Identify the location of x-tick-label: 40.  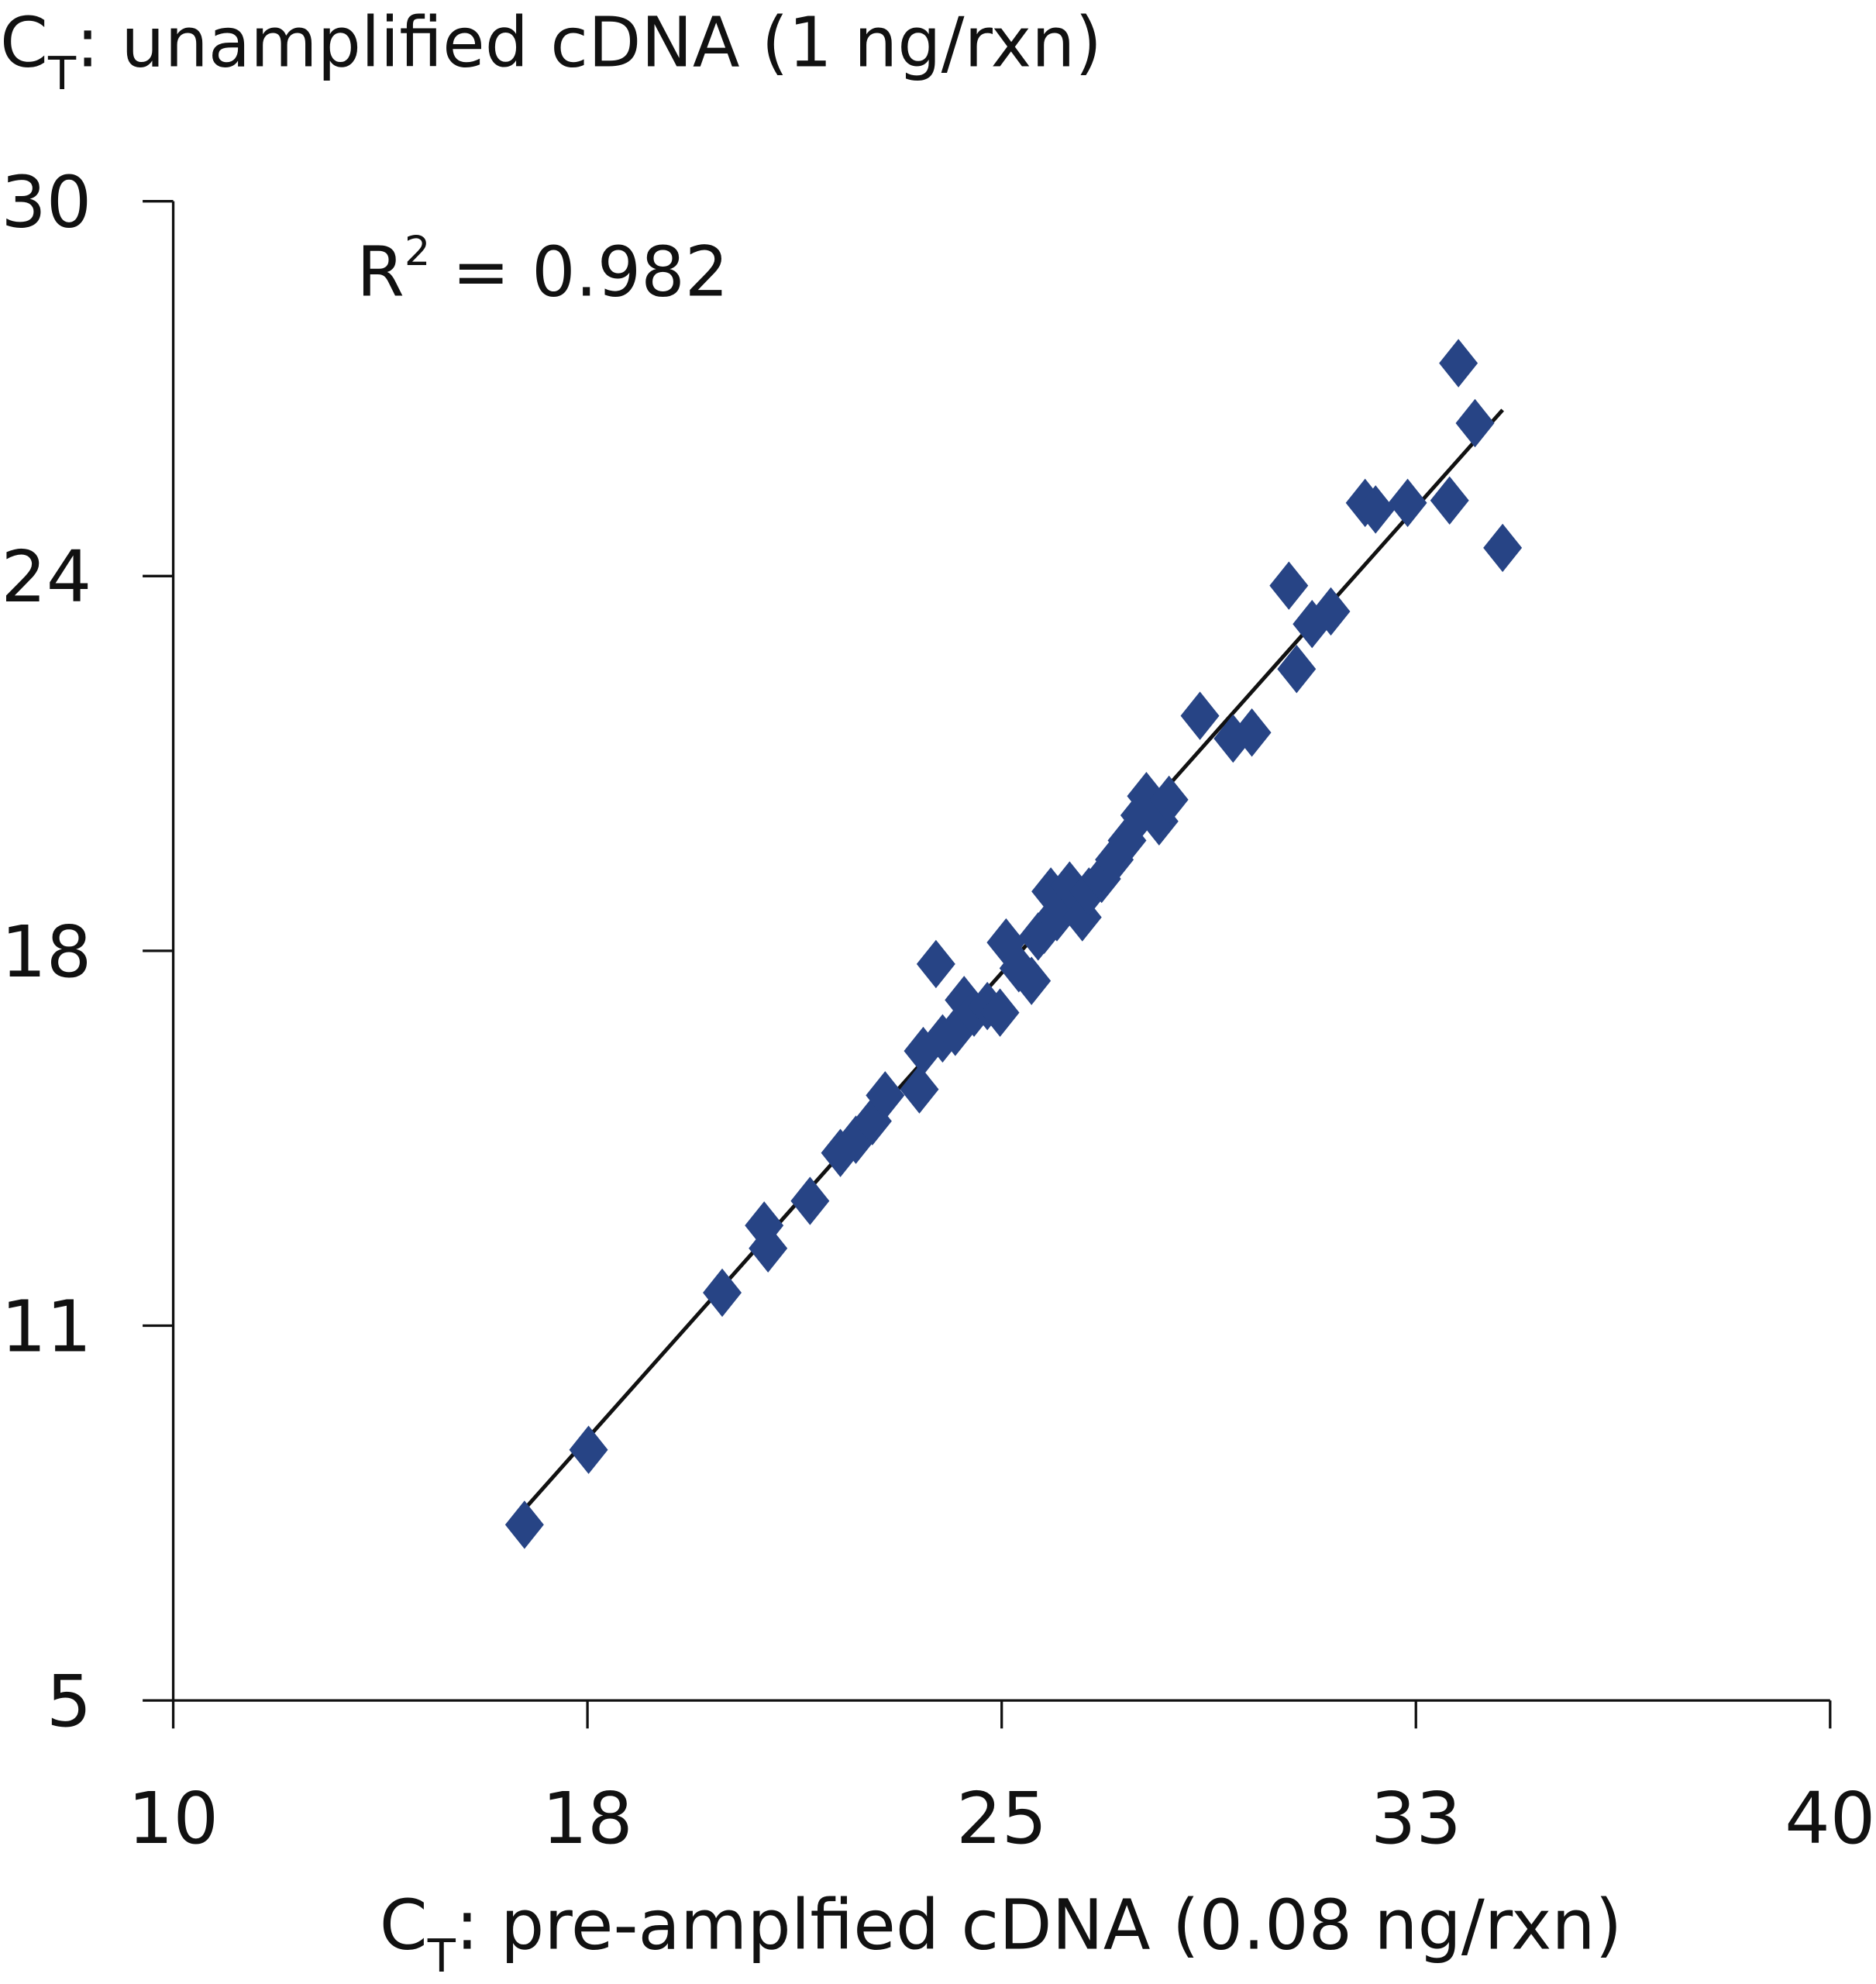
(1830, 1818).